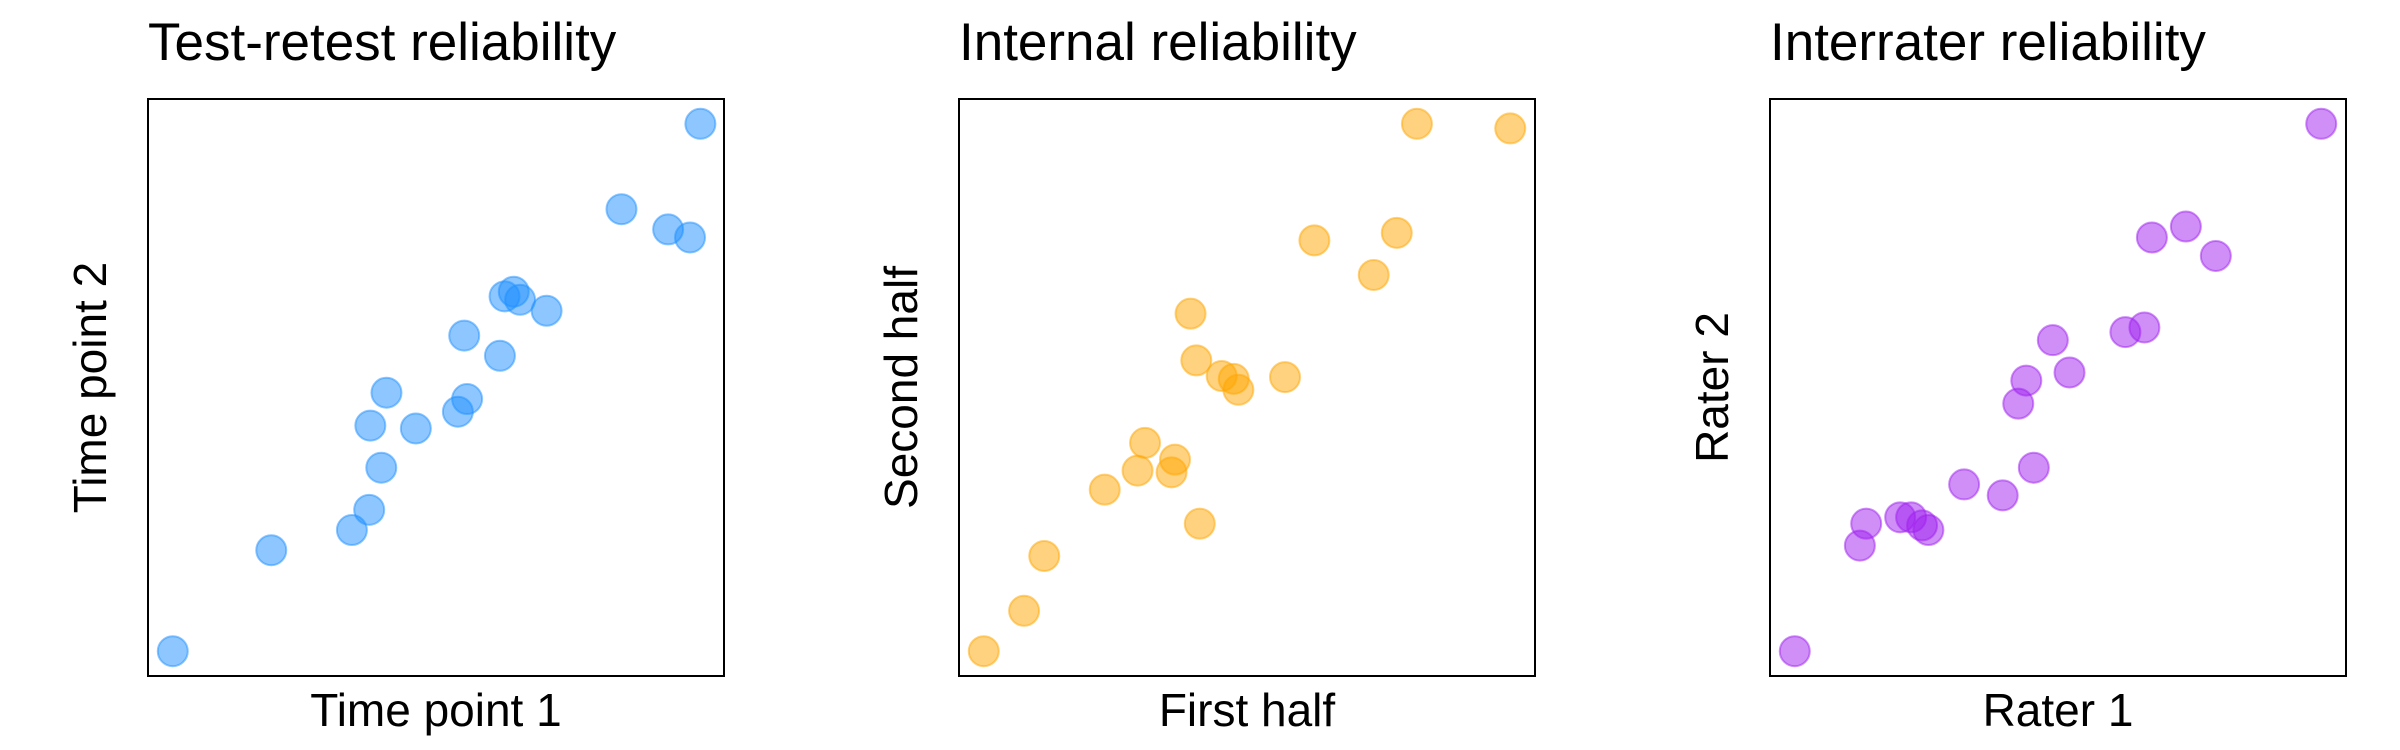 The image size is (2400, 750). What do you see at coordinates (901, 387) in the screenshot?
I see `y-axis-label: Second half` at bounding box center [901, 387].